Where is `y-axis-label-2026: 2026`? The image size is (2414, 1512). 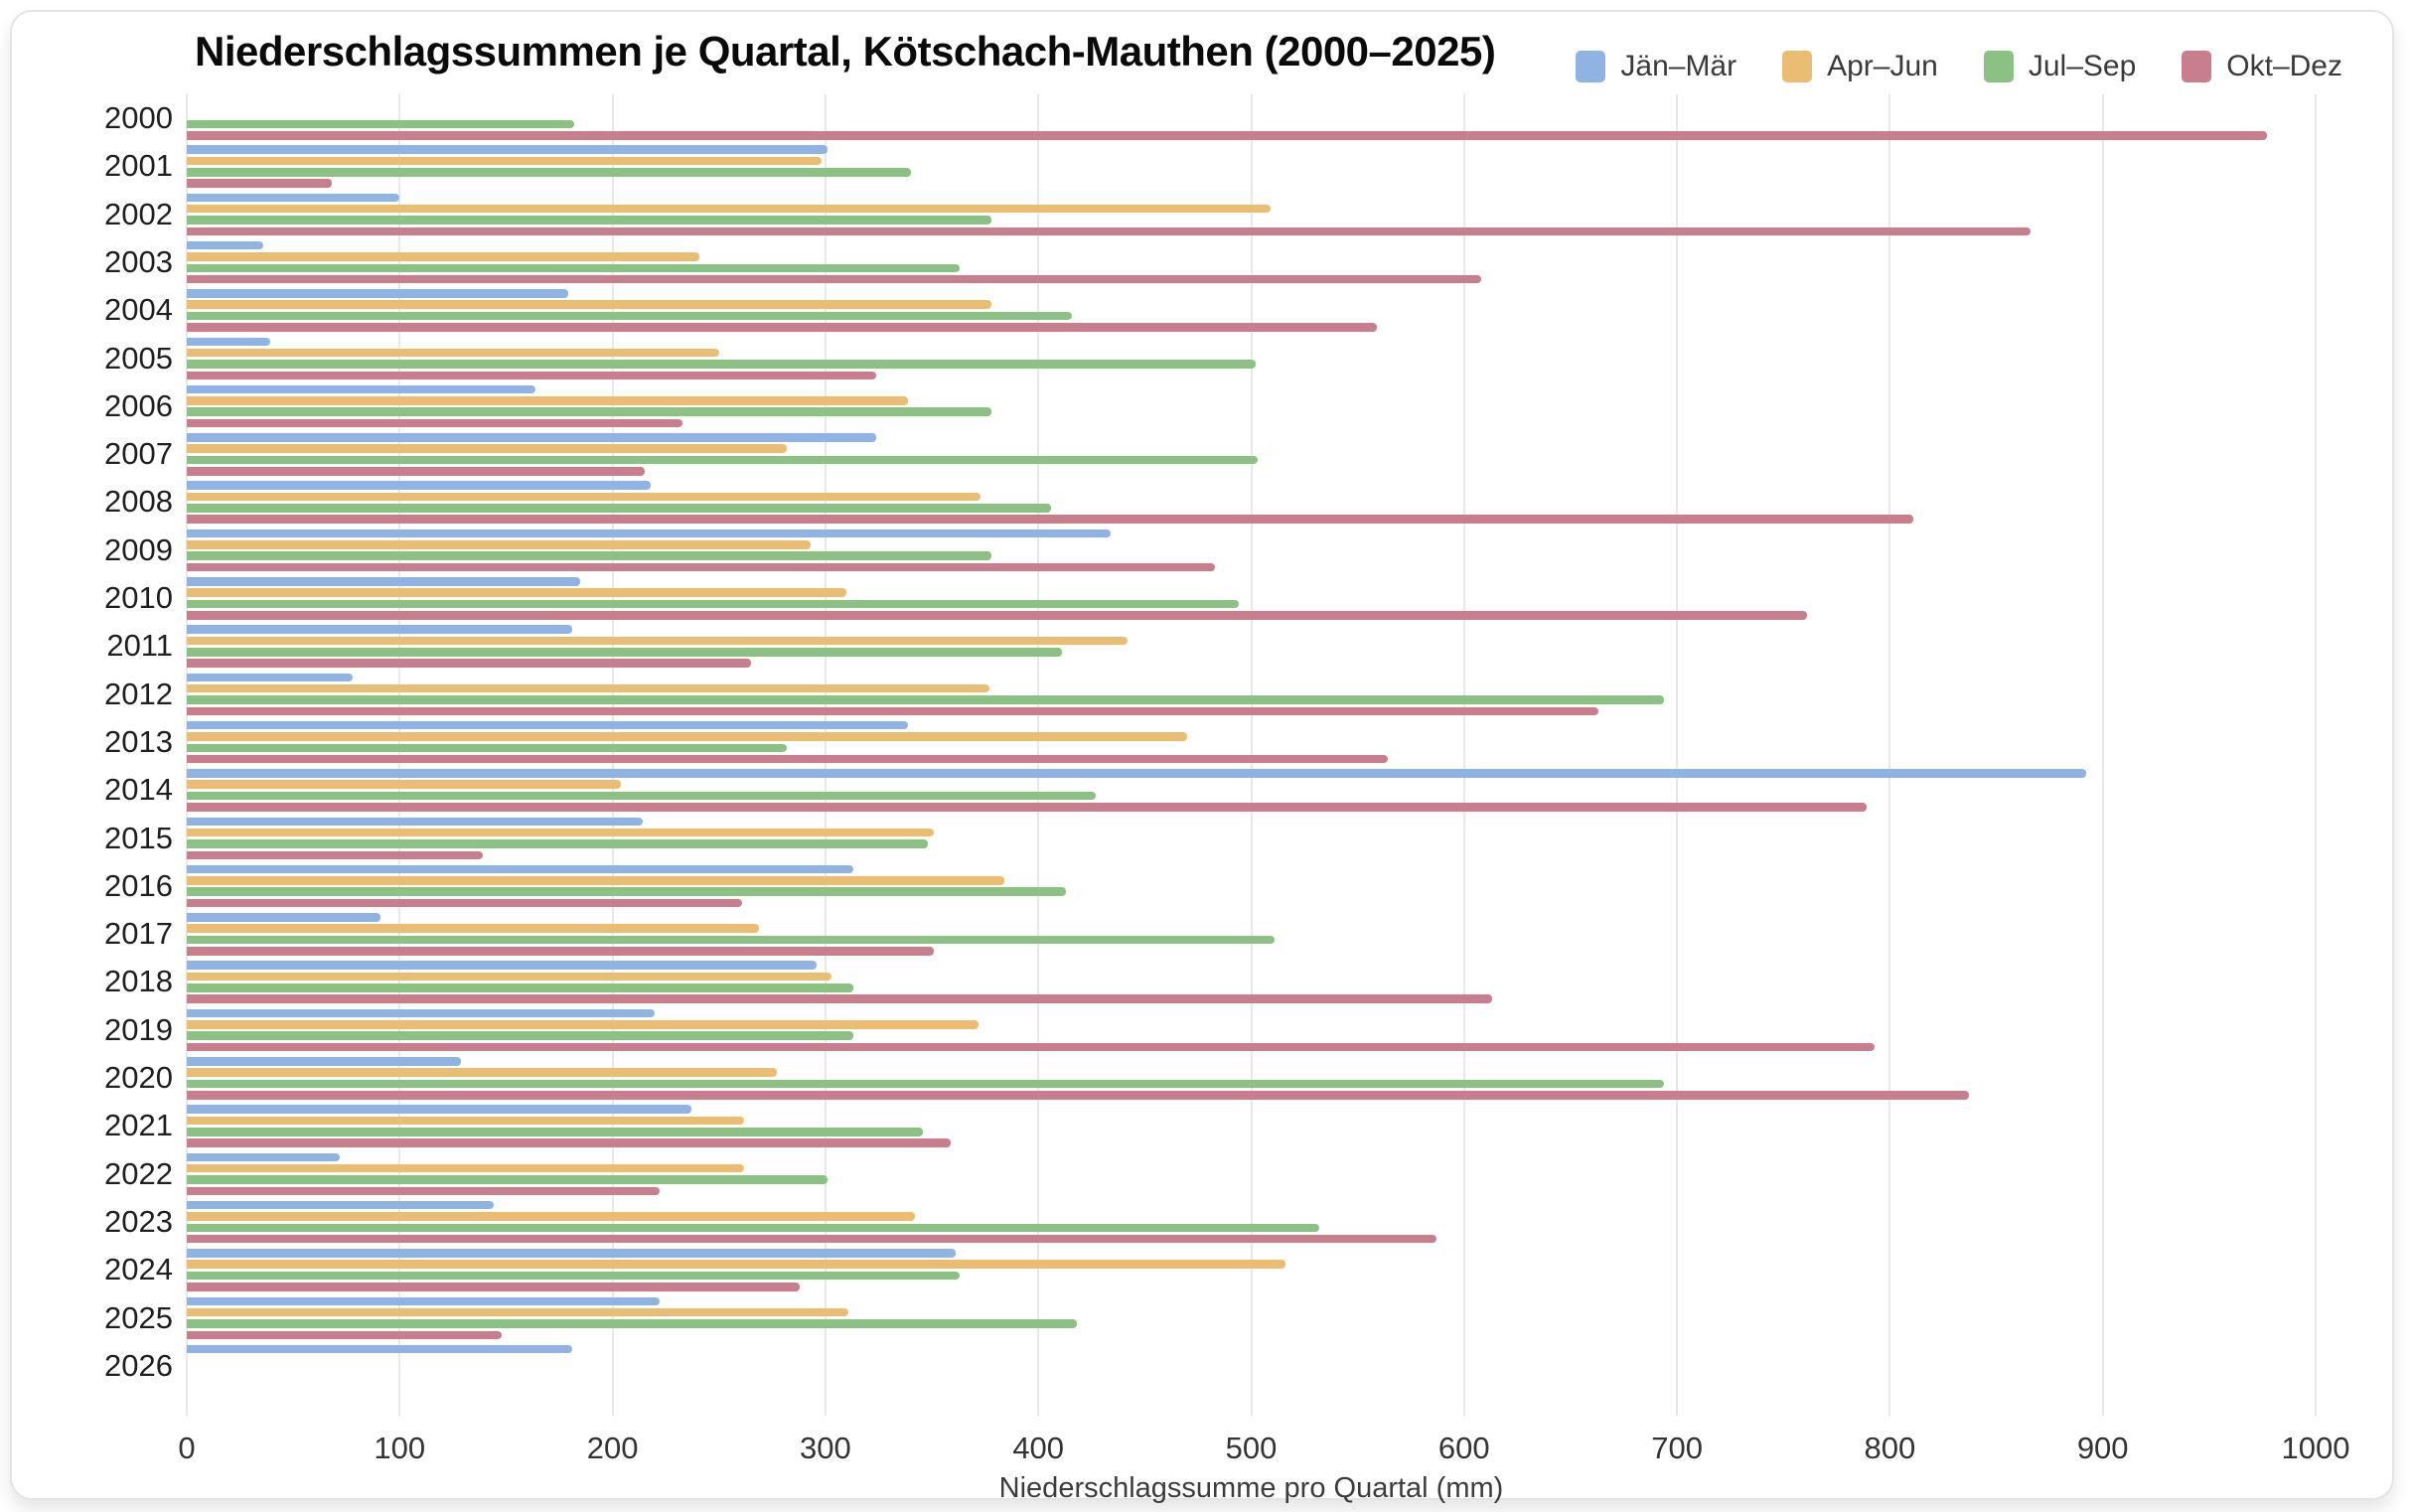
y-axis-label-2026: 2026 is located at coordinates (138, 1365).